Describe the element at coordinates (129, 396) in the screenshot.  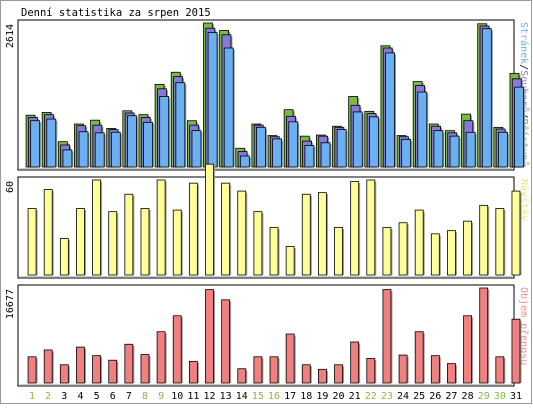
I see `x-tick-label: 7` at that location.